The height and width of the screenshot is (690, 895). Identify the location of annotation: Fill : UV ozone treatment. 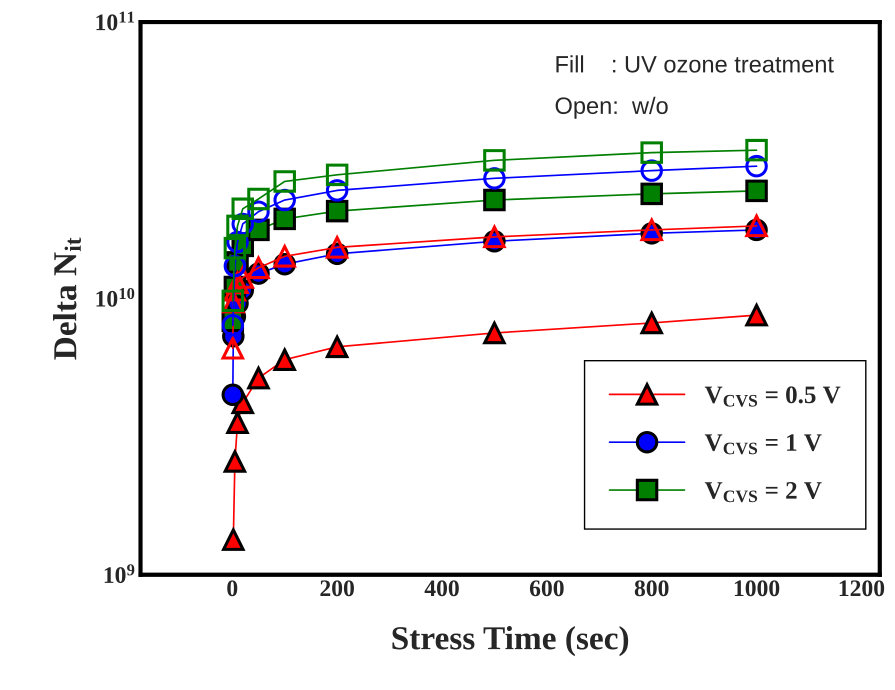
(695, 64).